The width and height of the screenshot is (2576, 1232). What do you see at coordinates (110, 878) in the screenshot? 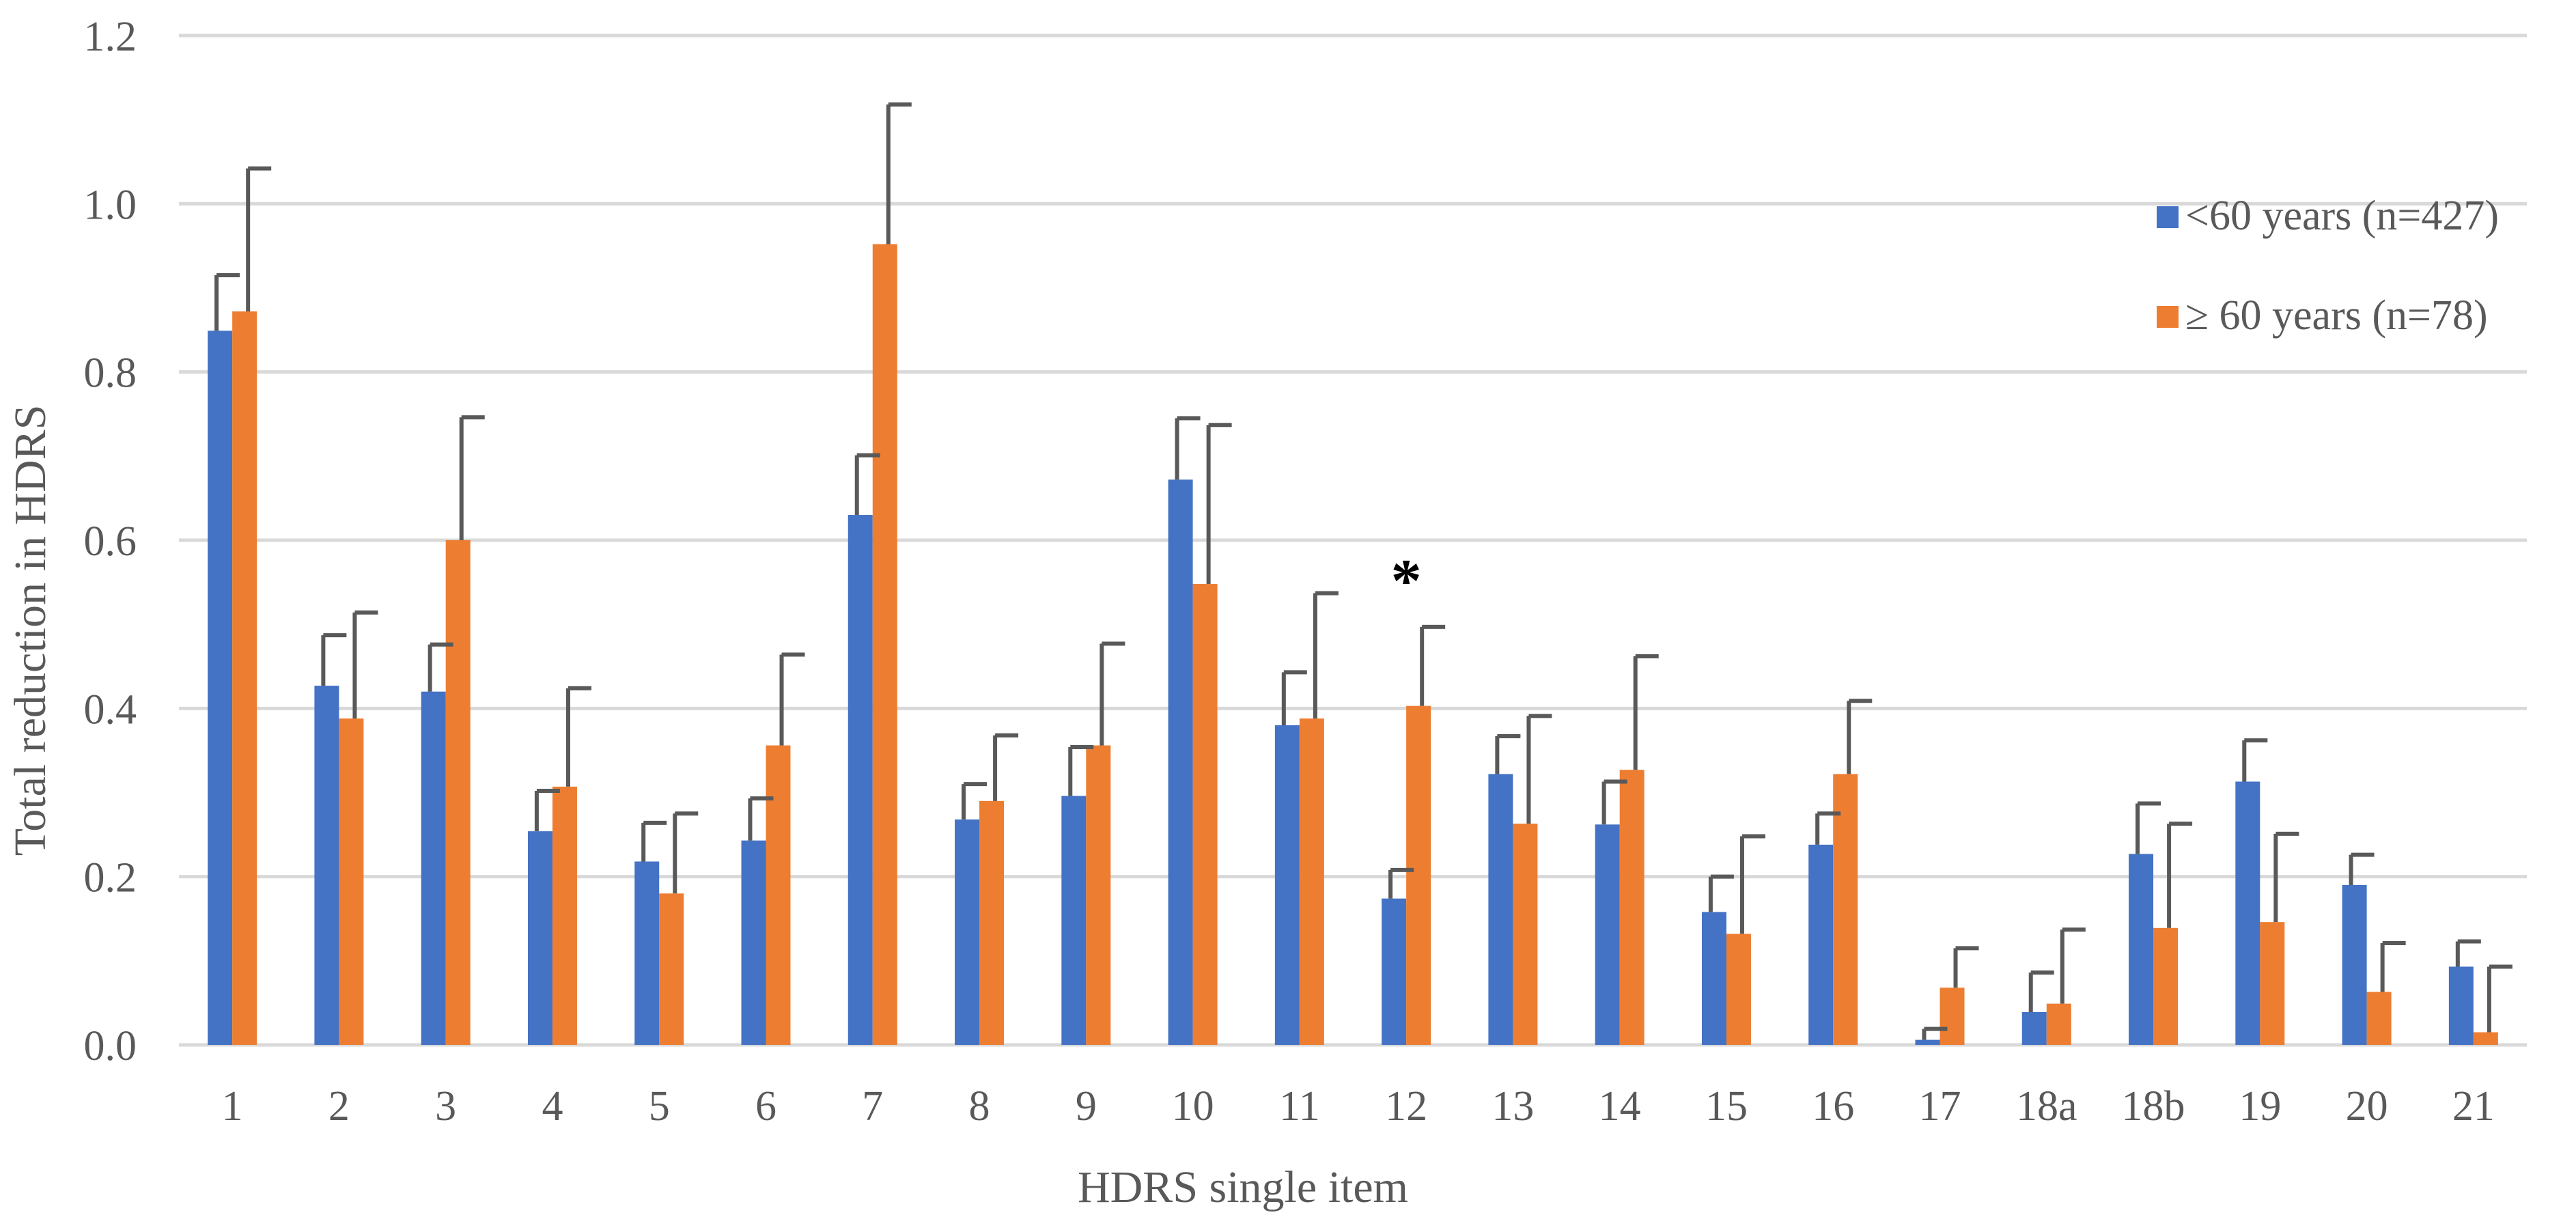
I see `y-tick-label: 0.2` at bounding box center [110, 878].